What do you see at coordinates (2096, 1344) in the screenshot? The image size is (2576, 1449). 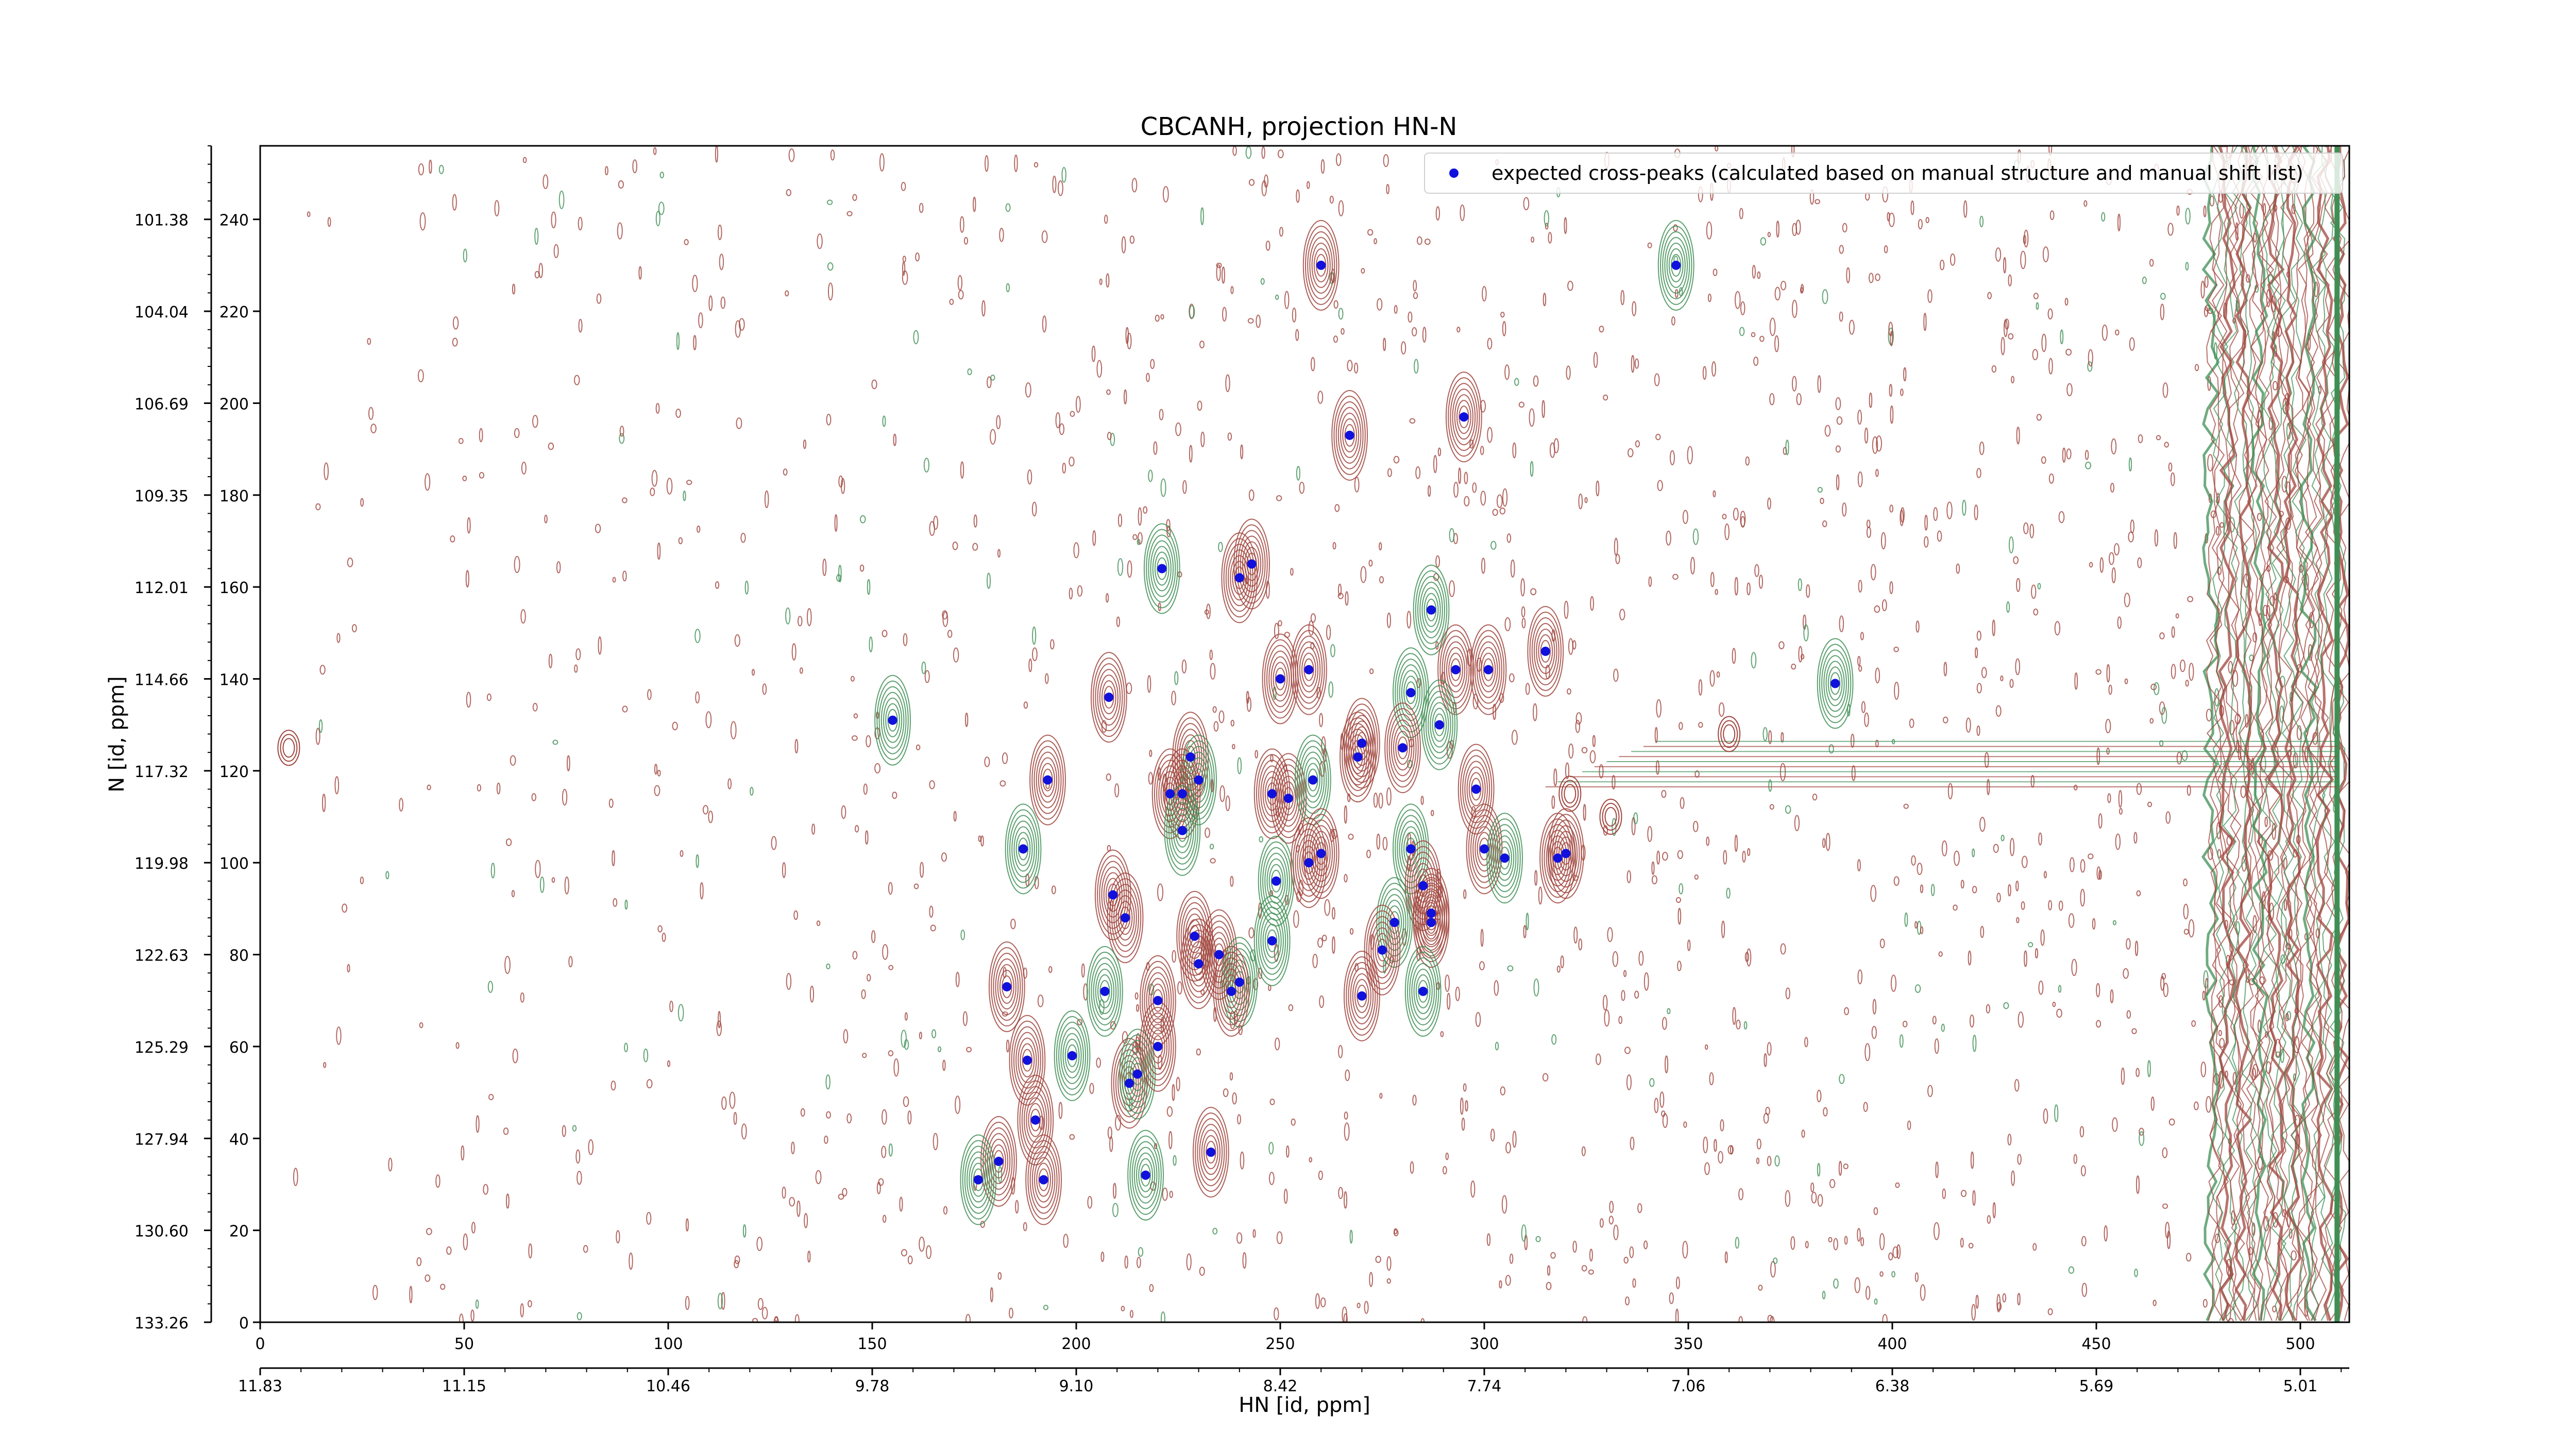 I see `x-tick-label: 450` at bounding box center [2096, 1344].